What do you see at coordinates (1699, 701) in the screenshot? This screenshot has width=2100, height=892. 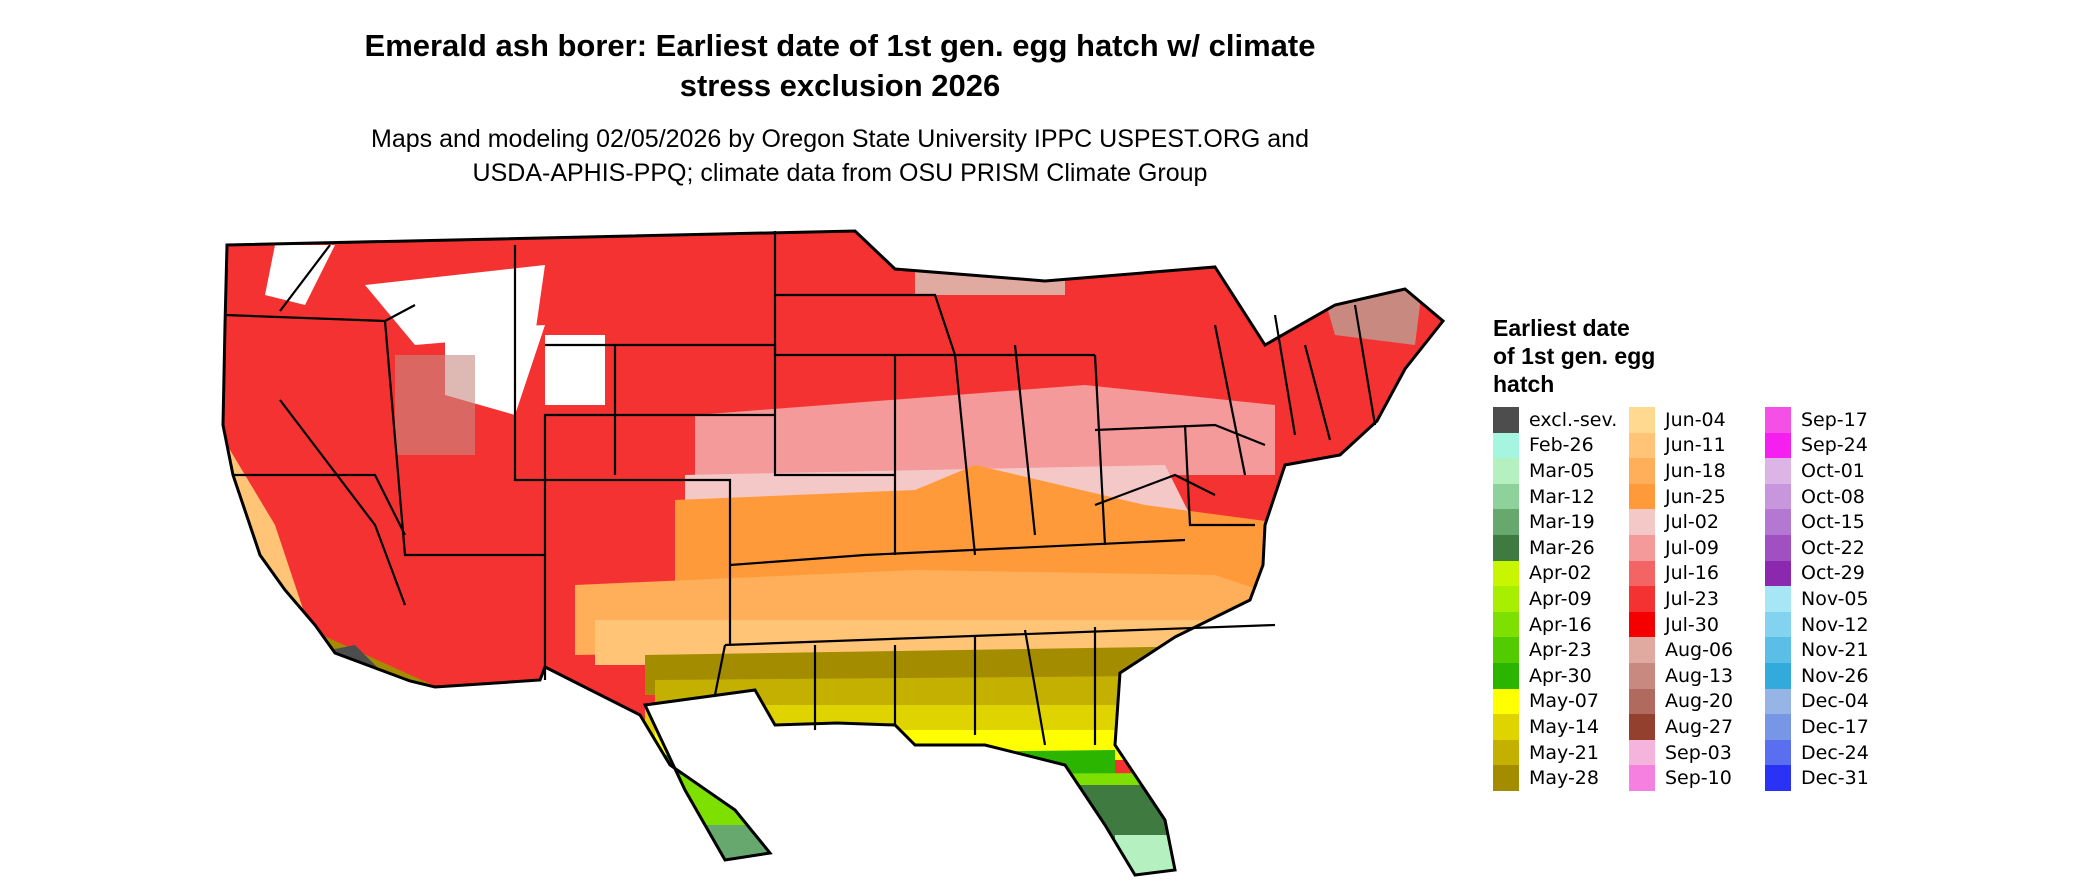 I see `legend-label: Aug-20` at bounding box center [1699, 701].